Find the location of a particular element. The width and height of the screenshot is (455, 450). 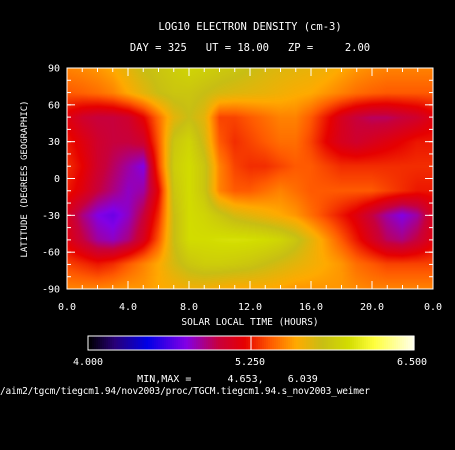

x-tick-label: 4.0 is located at coordinates (128, 307).